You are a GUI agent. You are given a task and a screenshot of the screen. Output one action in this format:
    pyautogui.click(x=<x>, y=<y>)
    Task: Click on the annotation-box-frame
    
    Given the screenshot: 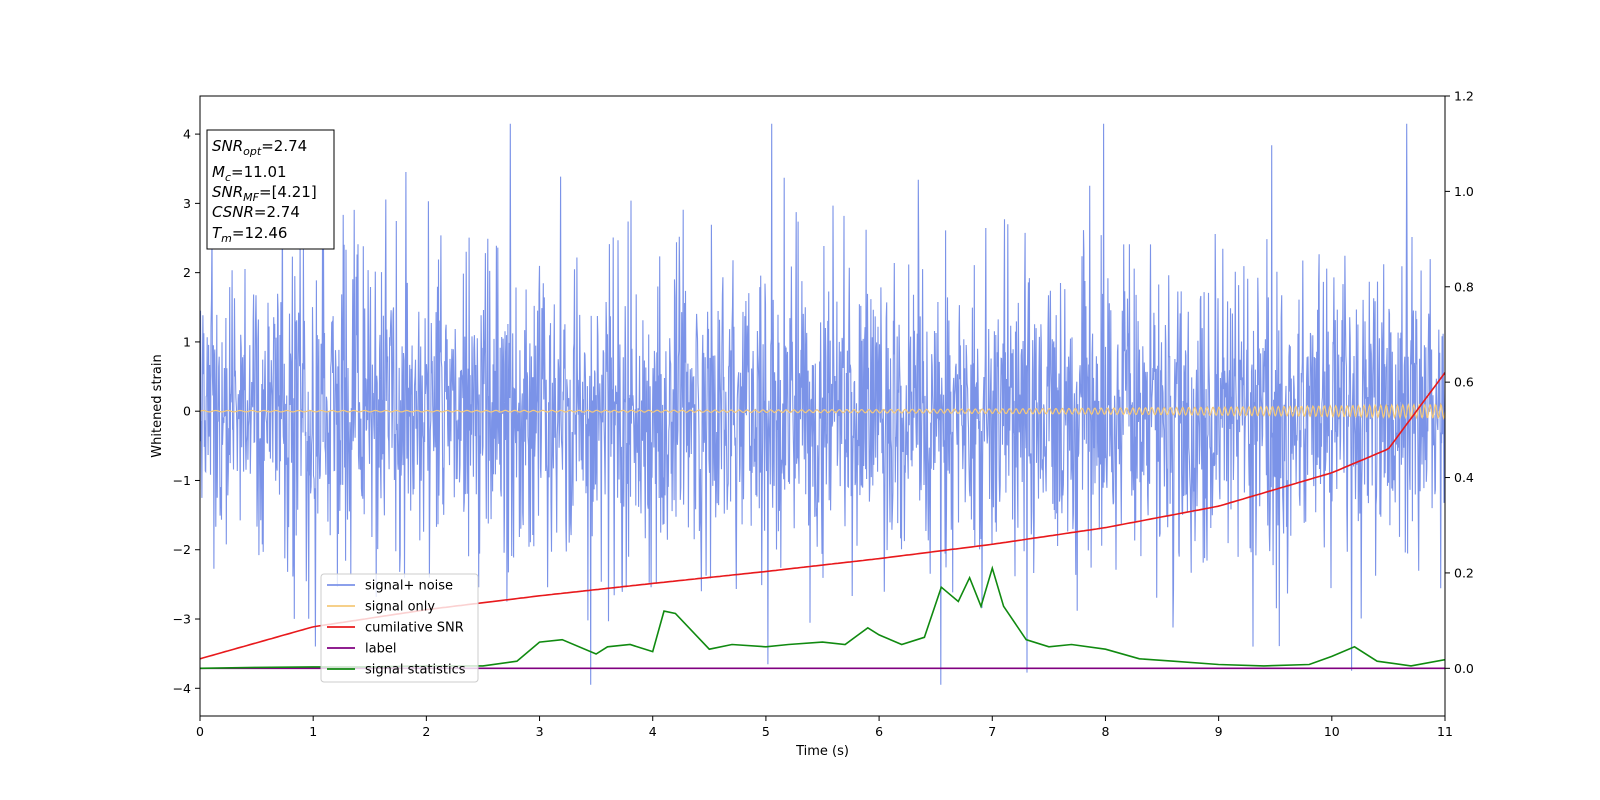 What is the action you would take?
    pyautogui.click(x=270, y=189)
    